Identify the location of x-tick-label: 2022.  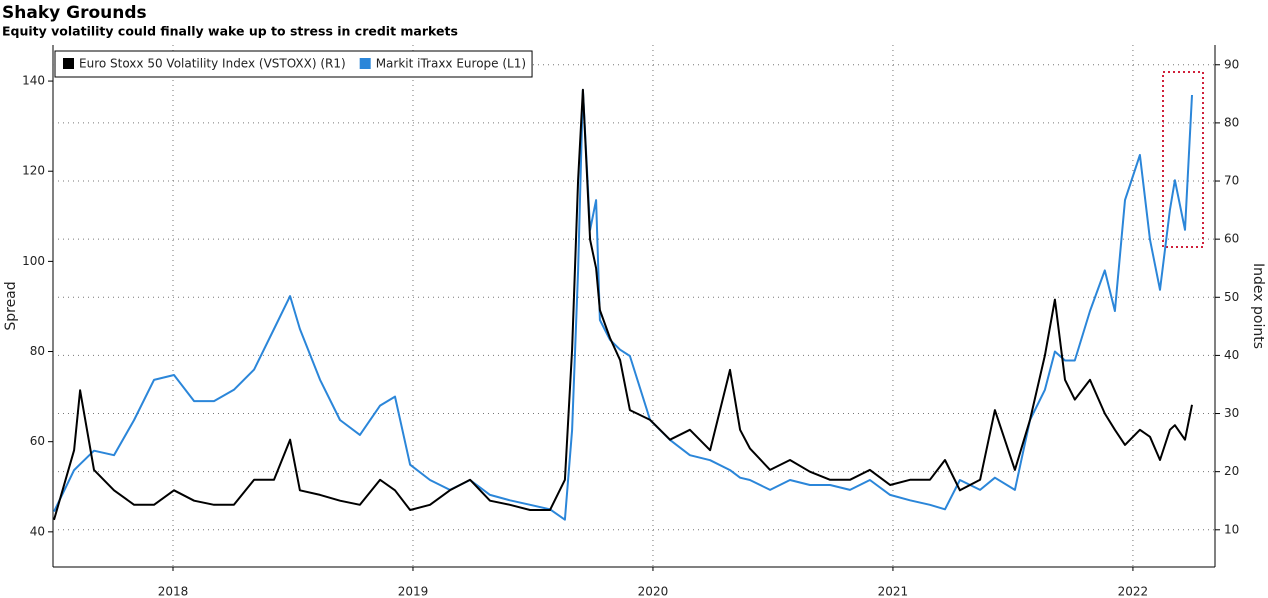
(1133, 591).